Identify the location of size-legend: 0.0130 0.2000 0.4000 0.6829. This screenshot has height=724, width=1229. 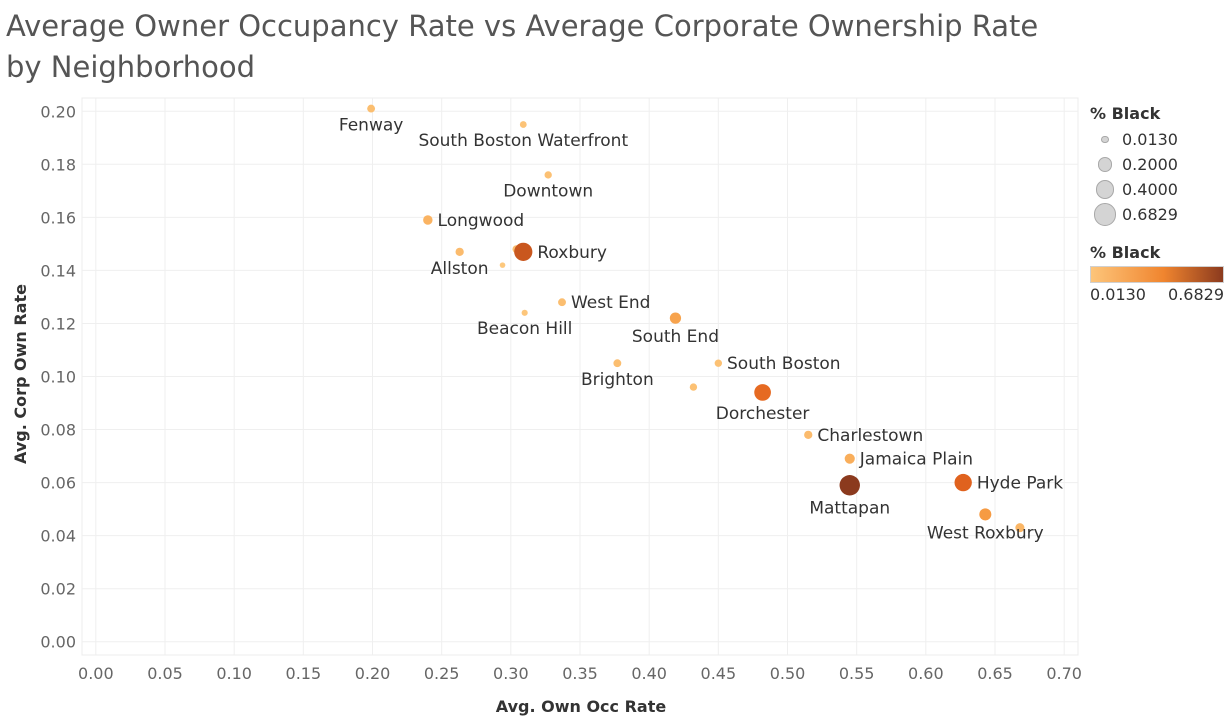
(1159, 177).